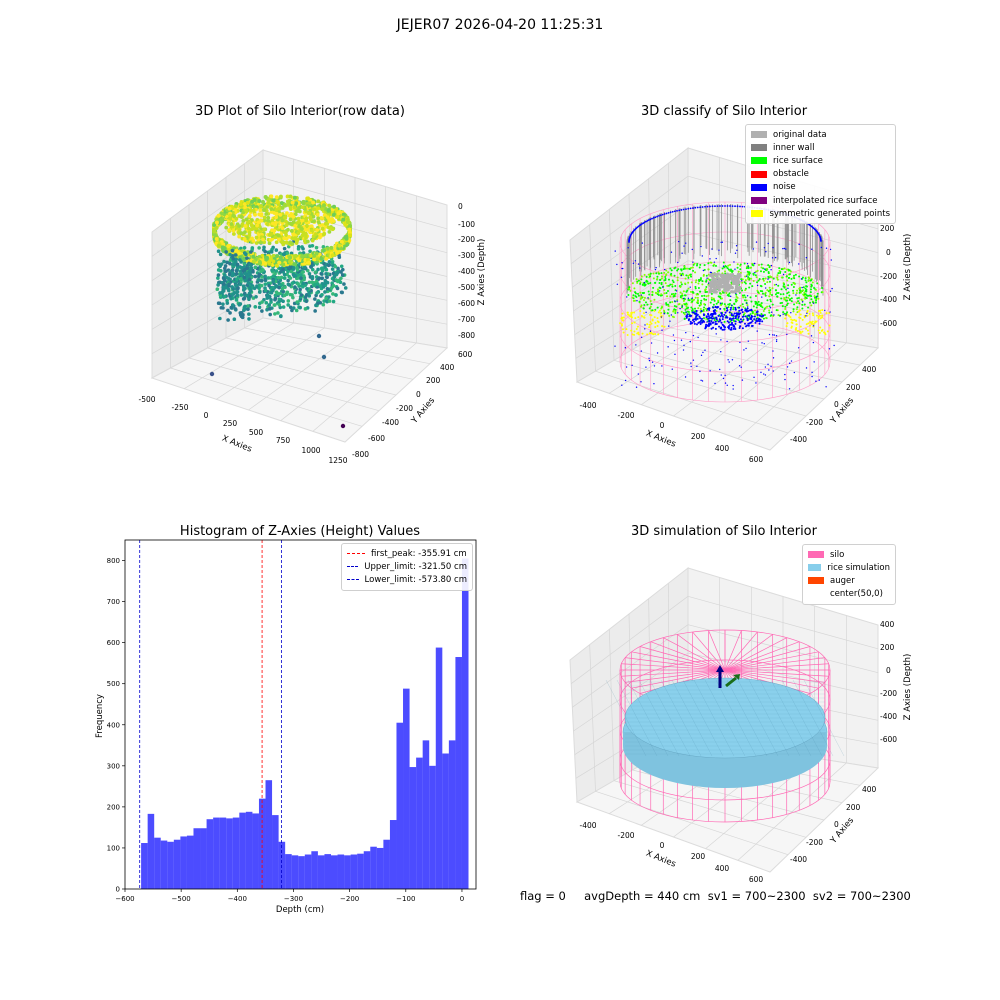  What do you see at coordinates (908, 267) in the screenshot?
I see `classify-zlabel: Z Axies (Depth)` at bounding box center [908, 267].